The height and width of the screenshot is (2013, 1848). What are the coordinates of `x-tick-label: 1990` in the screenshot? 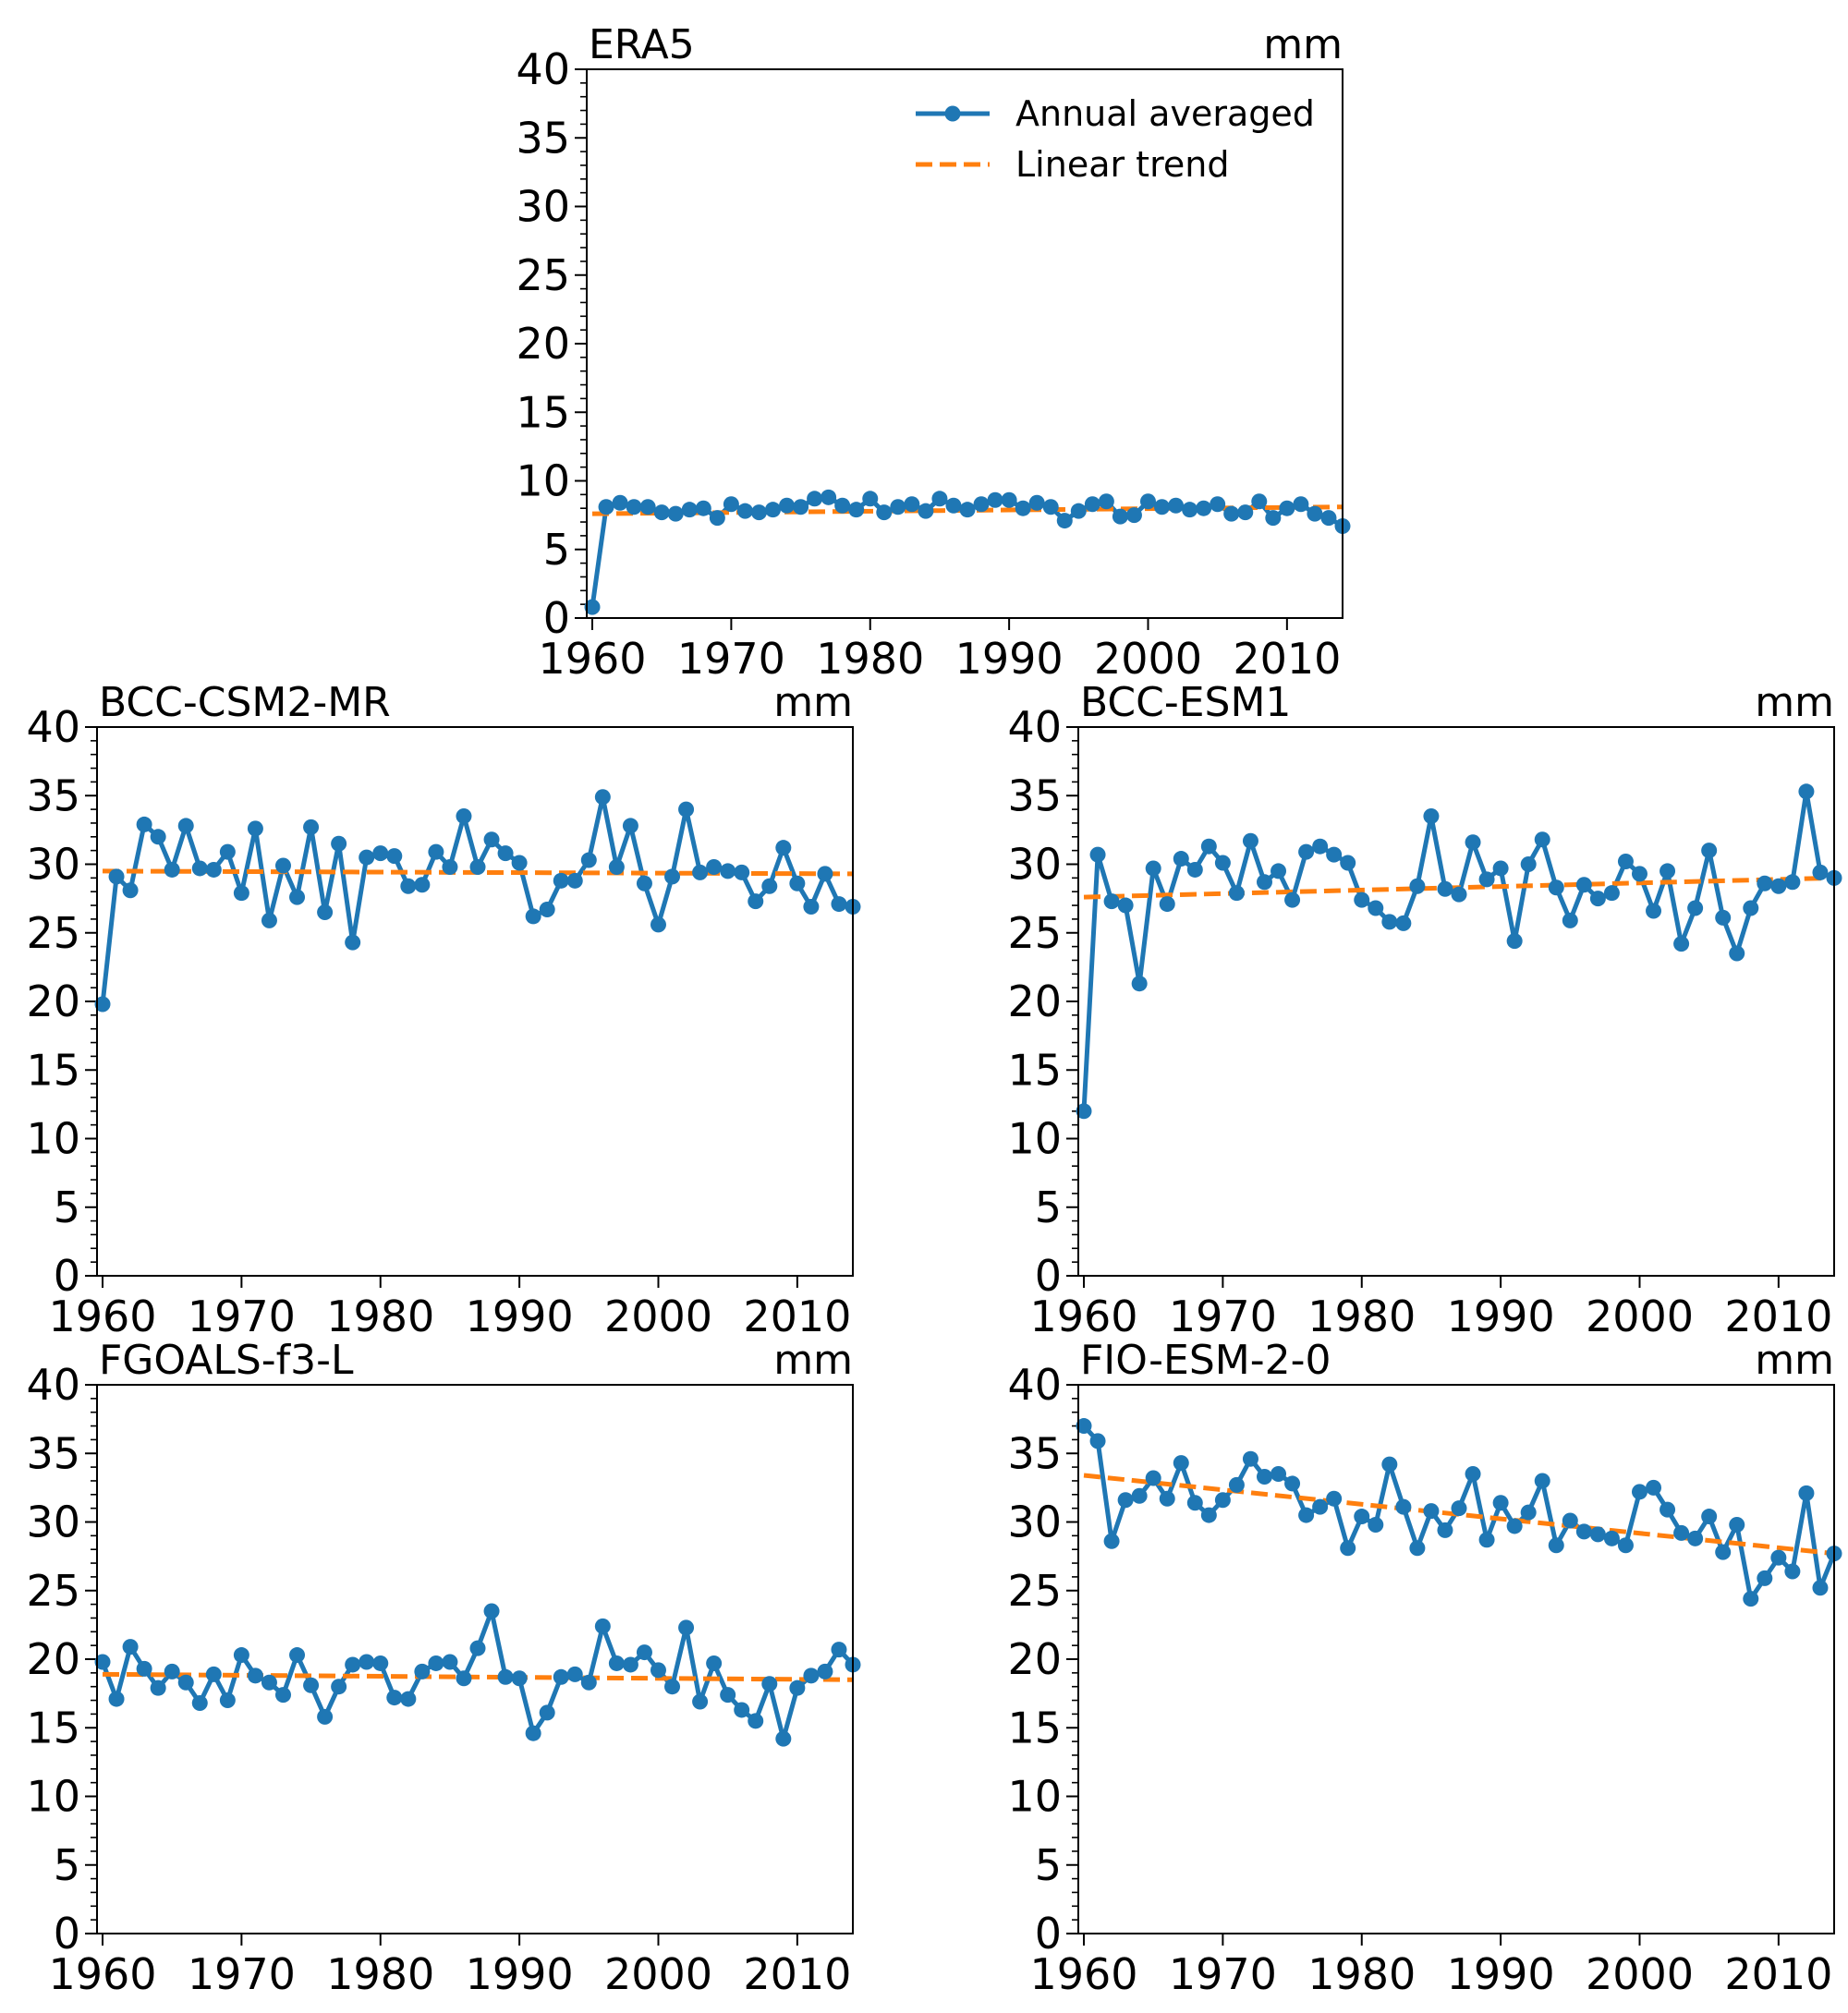 It's located at (1501, 1974).